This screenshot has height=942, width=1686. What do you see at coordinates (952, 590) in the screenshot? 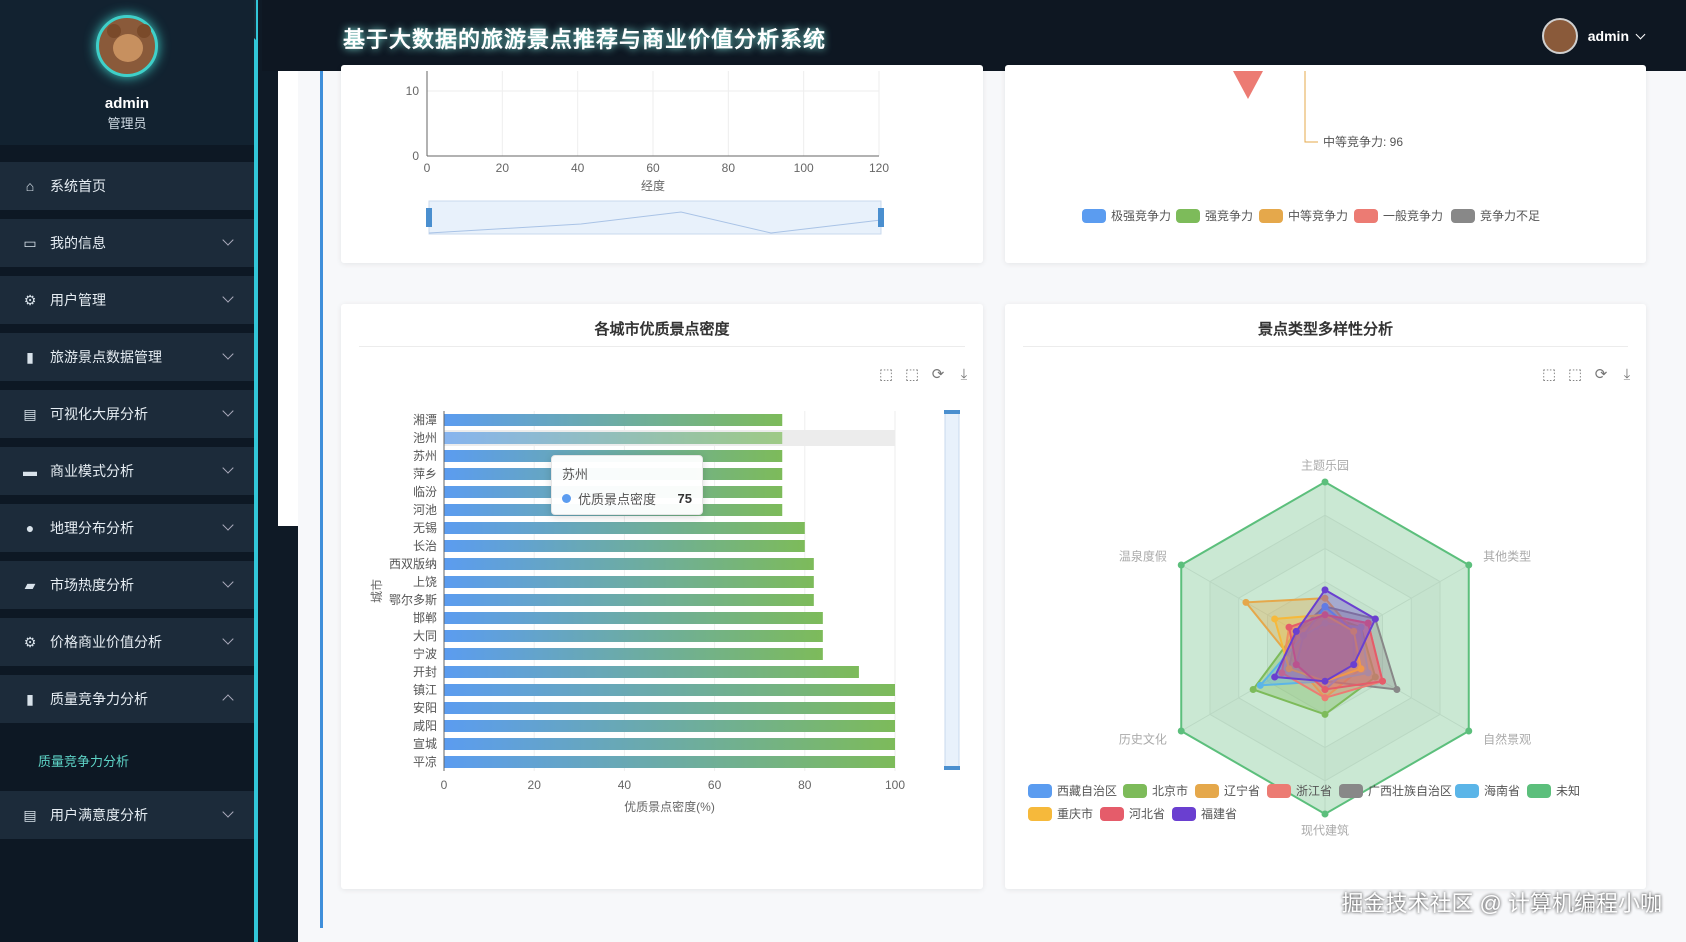
I see `vertical-zoom-slider` at bounding box center [952, 590].